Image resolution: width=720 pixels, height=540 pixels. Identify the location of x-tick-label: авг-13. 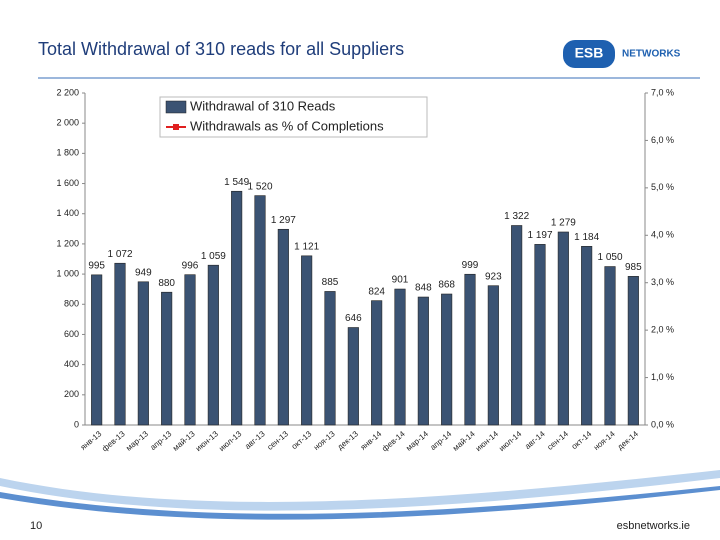
(255, 440).